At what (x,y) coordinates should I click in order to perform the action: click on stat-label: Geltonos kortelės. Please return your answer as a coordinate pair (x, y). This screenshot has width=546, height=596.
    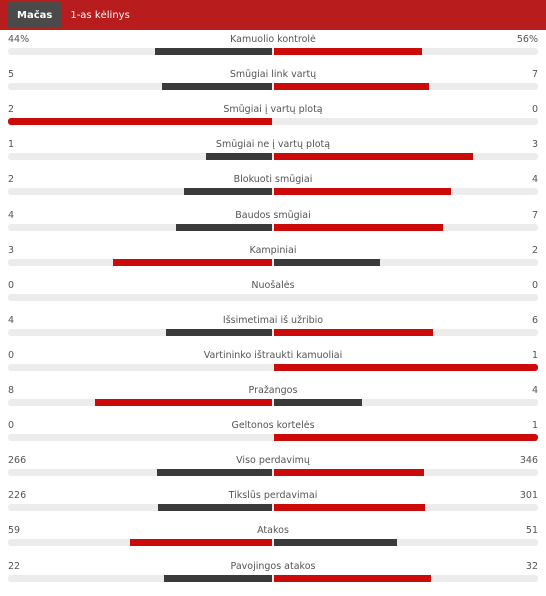
    Looking at the image, I should click on (273, 426).